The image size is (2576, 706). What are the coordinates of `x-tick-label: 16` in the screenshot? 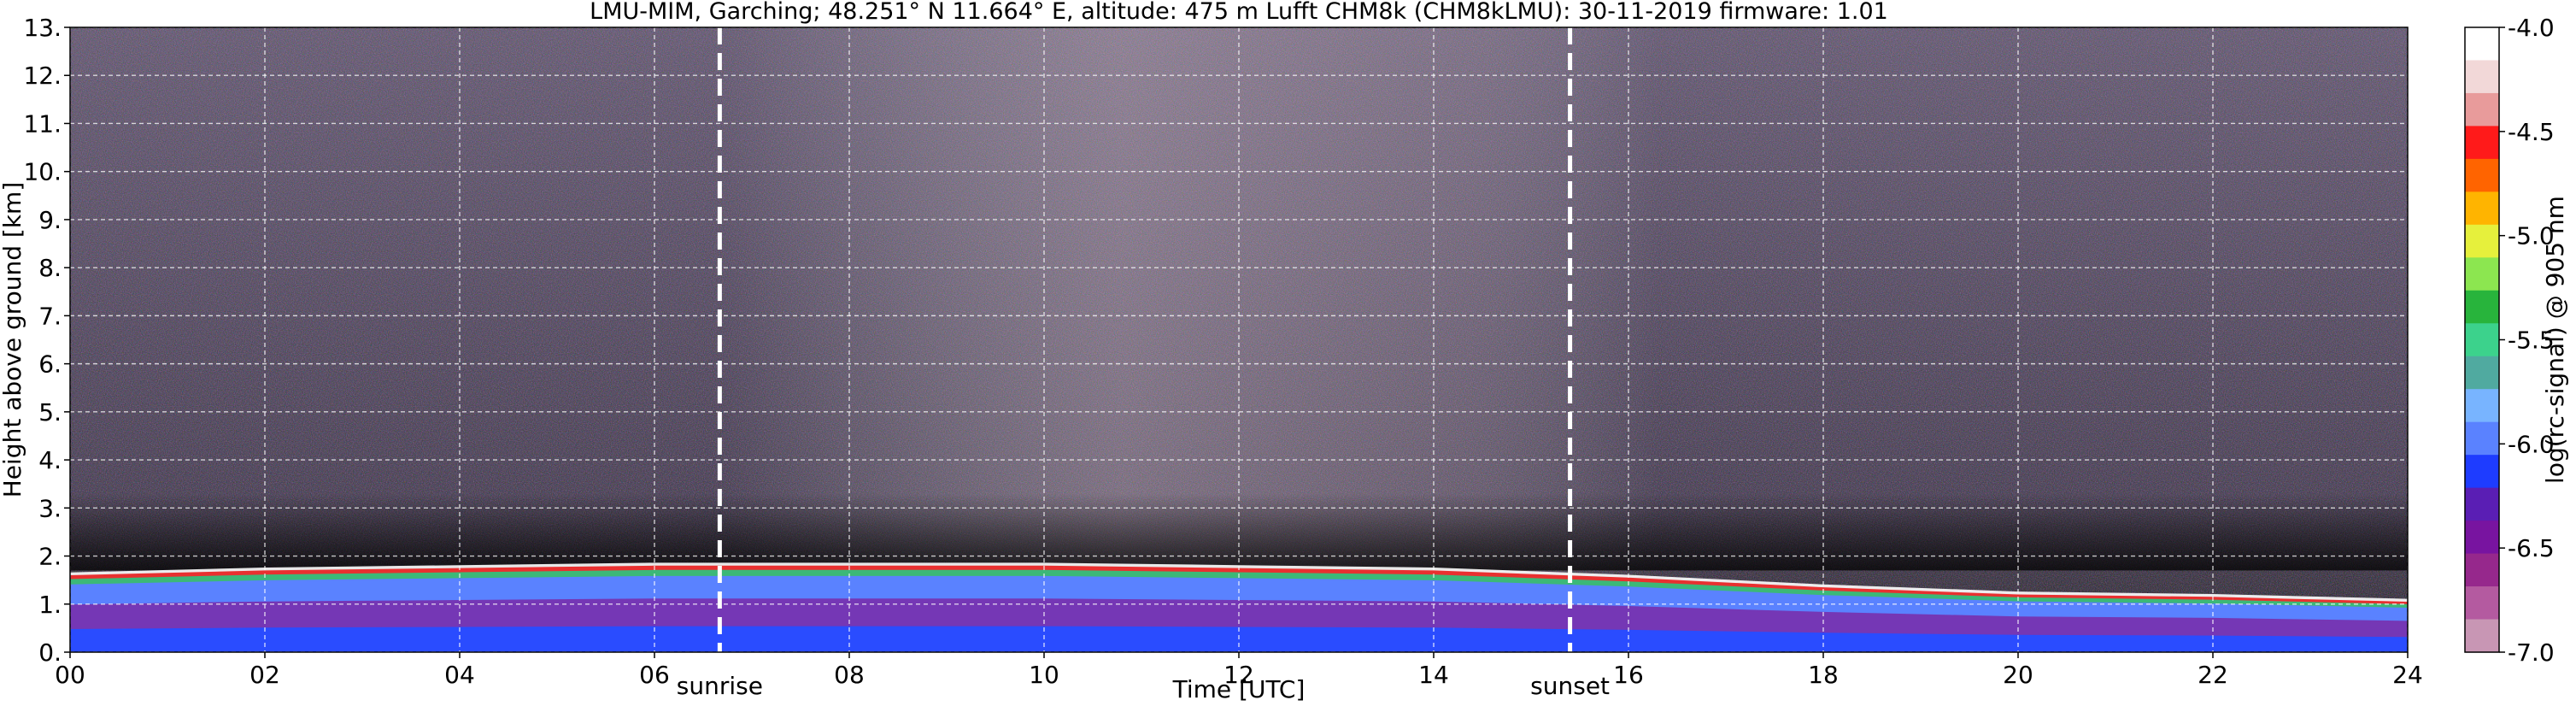 It's located at (1628, 675).